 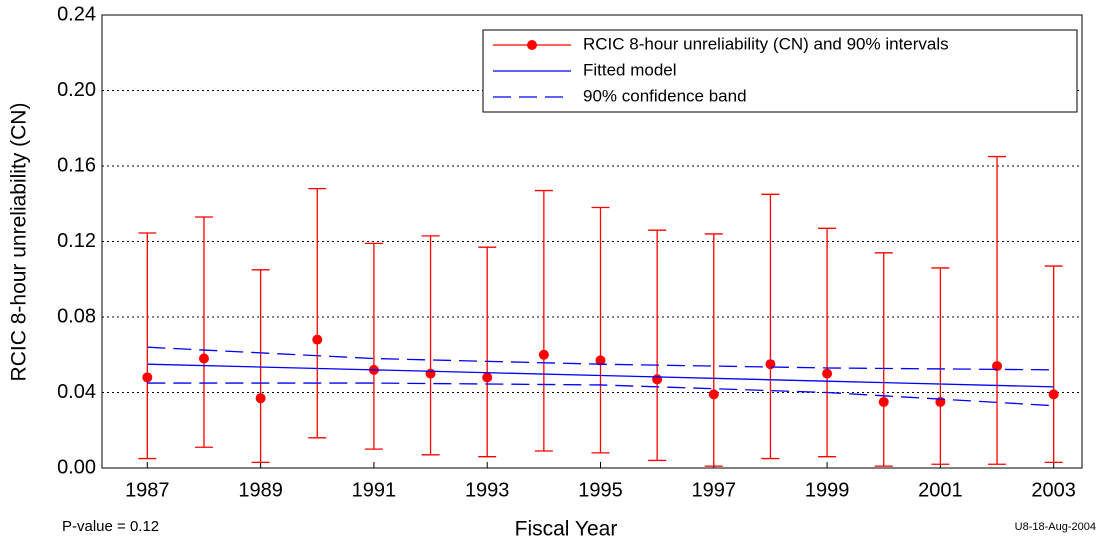 I want to click on x-tick-label: 1999, so click(x=827, y=490).